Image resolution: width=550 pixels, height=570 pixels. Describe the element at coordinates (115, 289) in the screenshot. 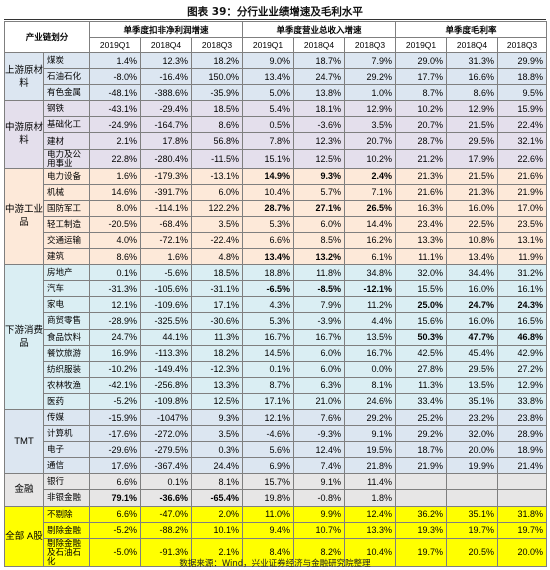

I see `value-cell: -31.3%` at that location.